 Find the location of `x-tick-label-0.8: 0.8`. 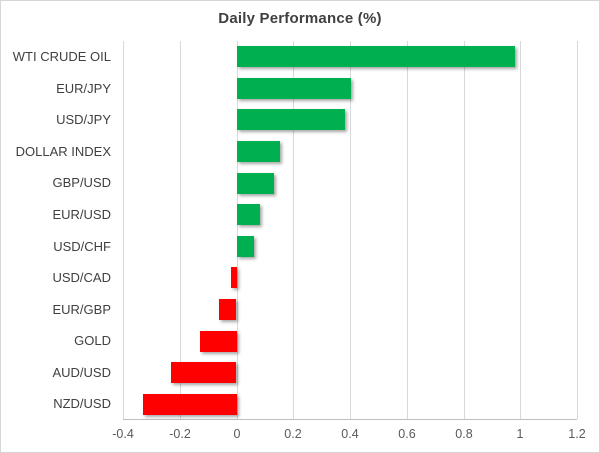

x-tick-label-0.8: 0.8 is located at coordinates (464, 434).